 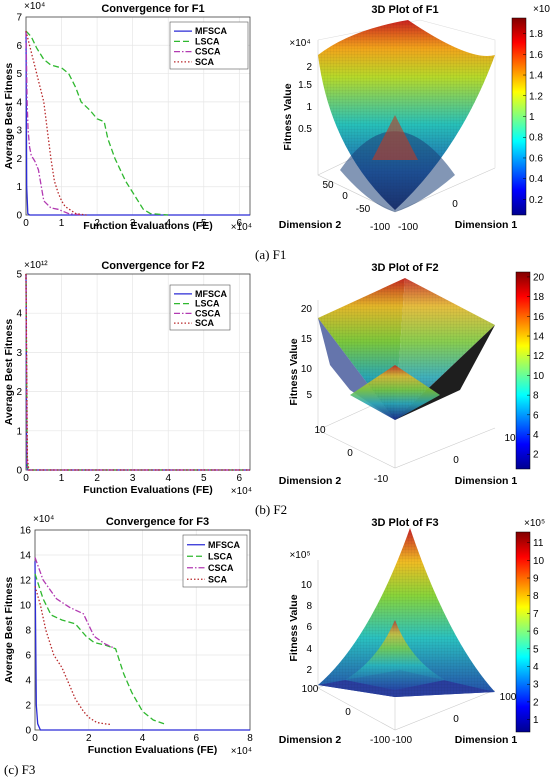 What do you see at coordinates (539, 561) in the screenshot?
I see `colorbar-tick-label: 10` at bounding box center [539, 561].